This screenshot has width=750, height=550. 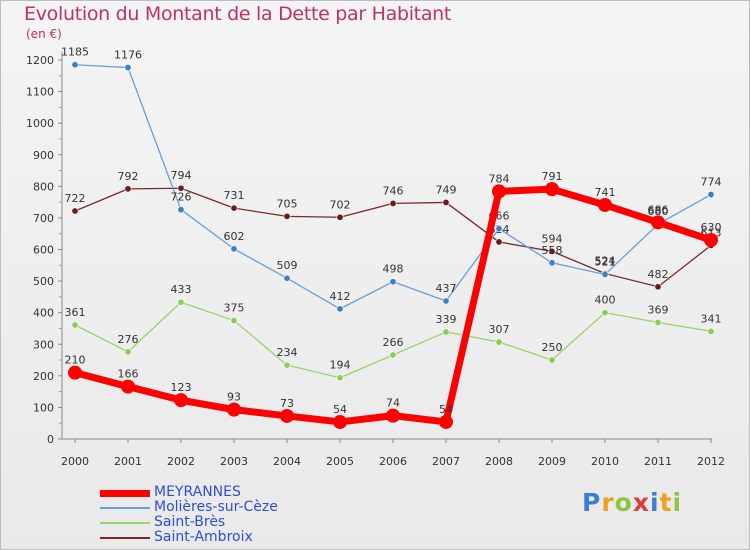 I want to click on y-tick-label: 900, so click(x=43, y=155).